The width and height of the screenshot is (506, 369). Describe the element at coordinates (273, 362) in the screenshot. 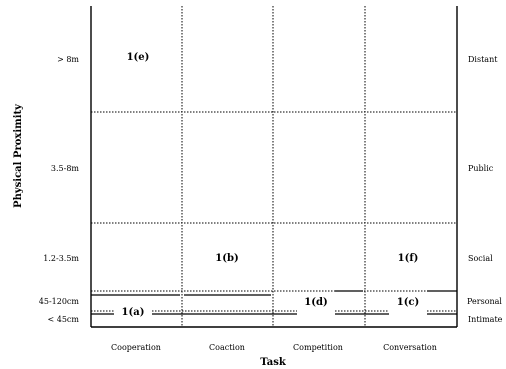

I see `x-axis-title: Task` at that location.